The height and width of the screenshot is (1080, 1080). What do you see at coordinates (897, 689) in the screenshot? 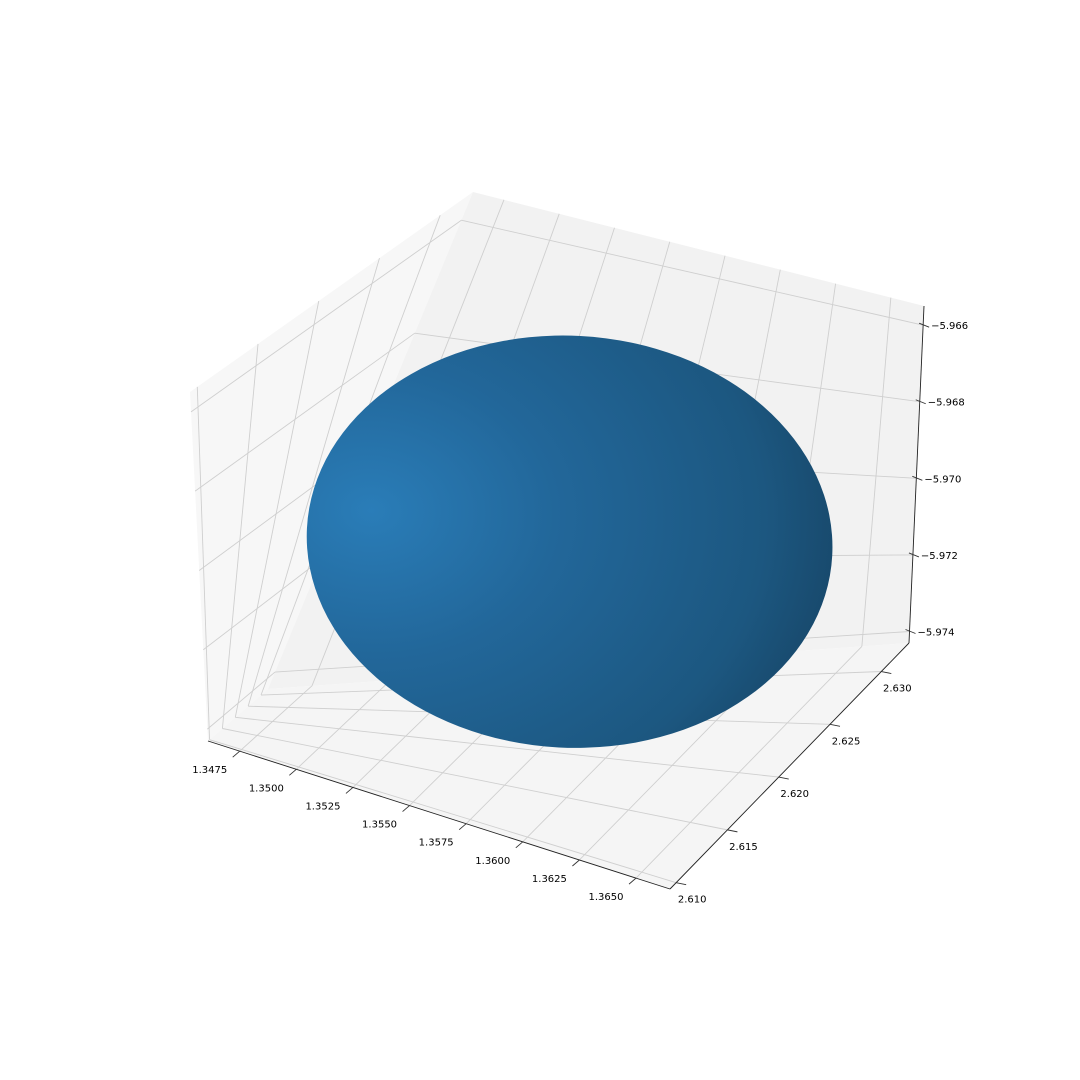
I see `y-tick-label: 2.630` at bounding box center [897, 689].